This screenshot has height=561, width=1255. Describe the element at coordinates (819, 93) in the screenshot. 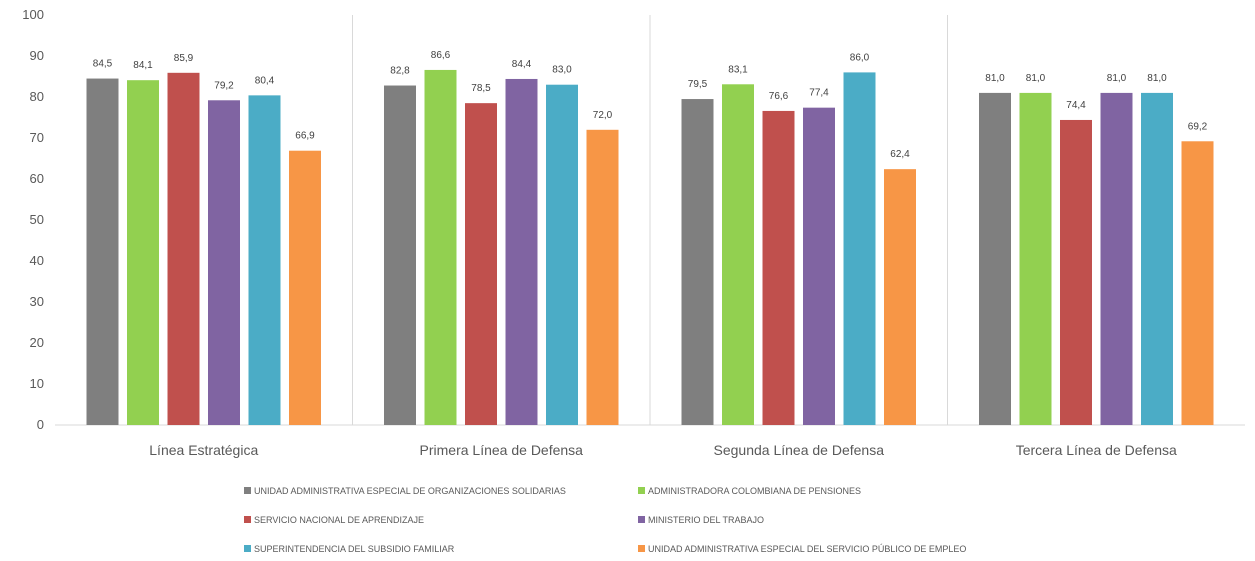

I see `data-label: 77,4` at that location.